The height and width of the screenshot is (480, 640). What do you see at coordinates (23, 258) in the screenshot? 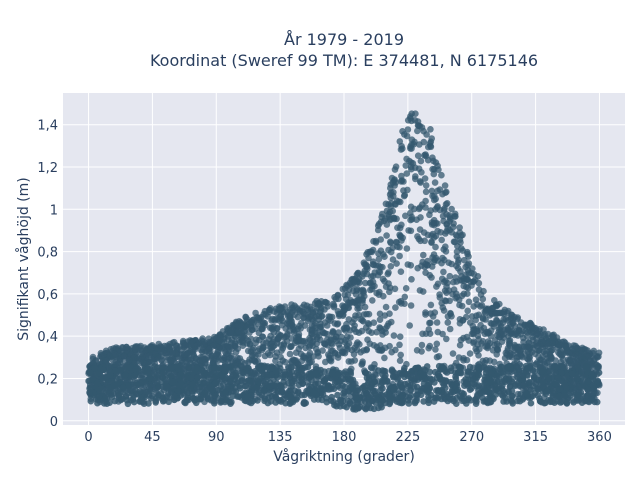
I see `y-axis-label: Signifikant våghöjd (m)` at bounding box center [23, 258].